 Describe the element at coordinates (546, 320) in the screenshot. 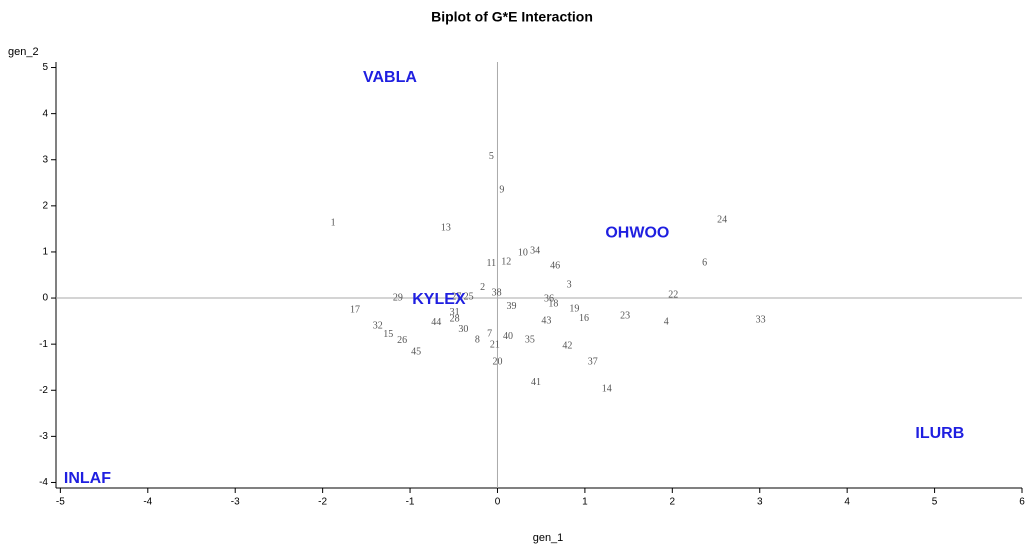

I see `genotype-label: 43` at that location.